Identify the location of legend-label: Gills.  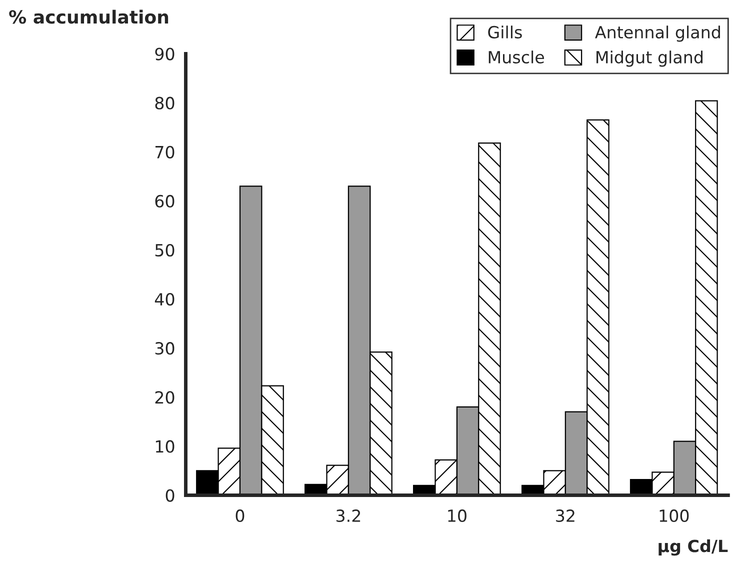
(505, 32).